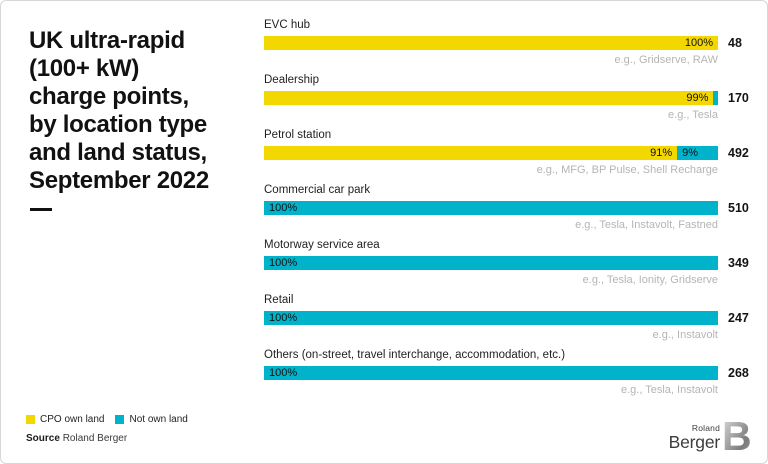 The width and height of the screenshot is (768, 464). I want to click on roland-berger-logo: Roland Berger B, so click(710, 436).